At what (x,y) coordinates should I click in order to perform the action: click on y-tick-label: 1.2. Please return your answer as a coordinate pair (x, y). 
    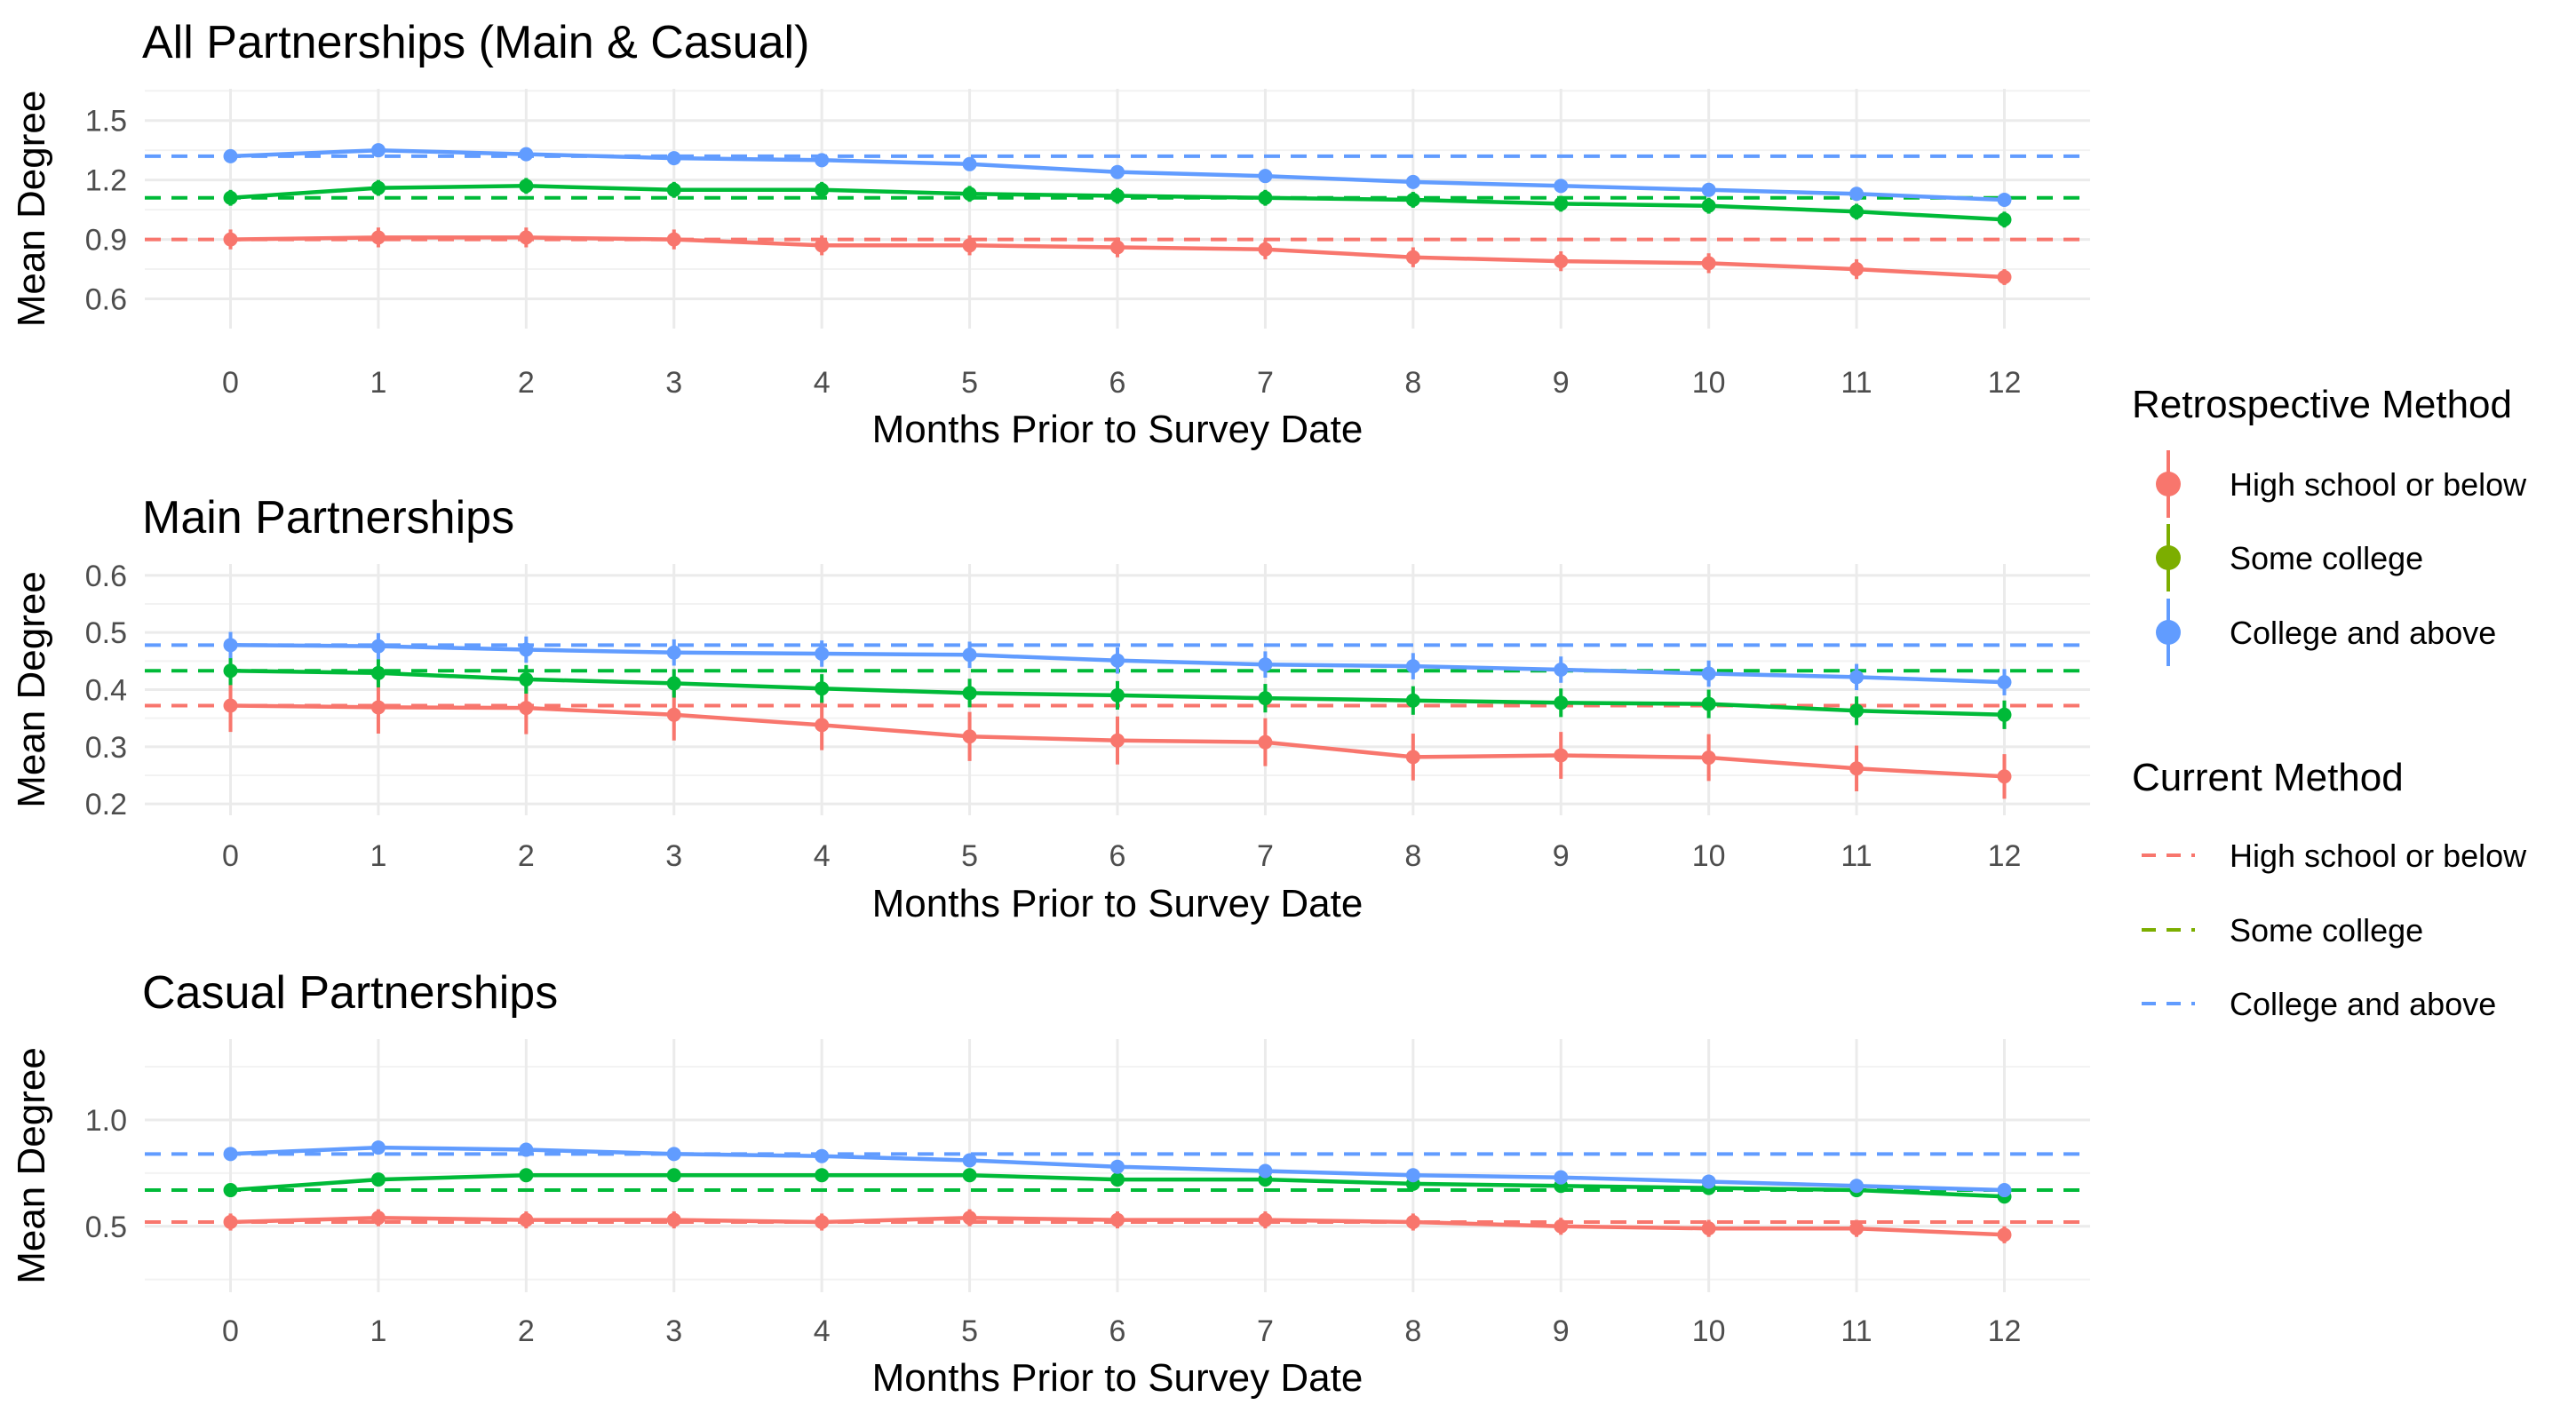
    Looking at the image, I should click on (106, 181).